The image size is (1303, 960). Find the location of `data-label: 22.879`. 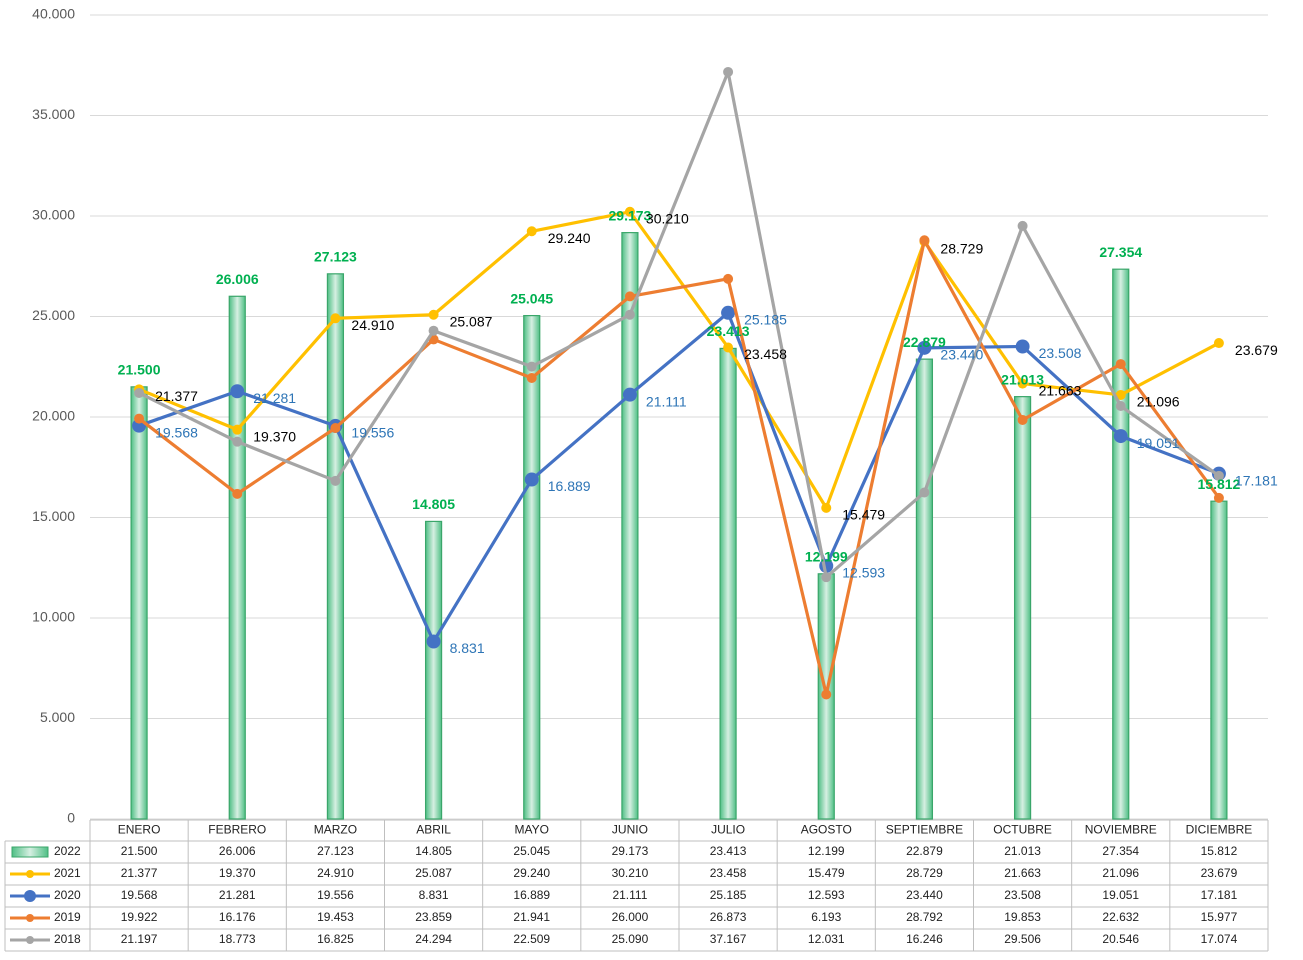

data-label: 22.879 is located at coordinates (924, 342).